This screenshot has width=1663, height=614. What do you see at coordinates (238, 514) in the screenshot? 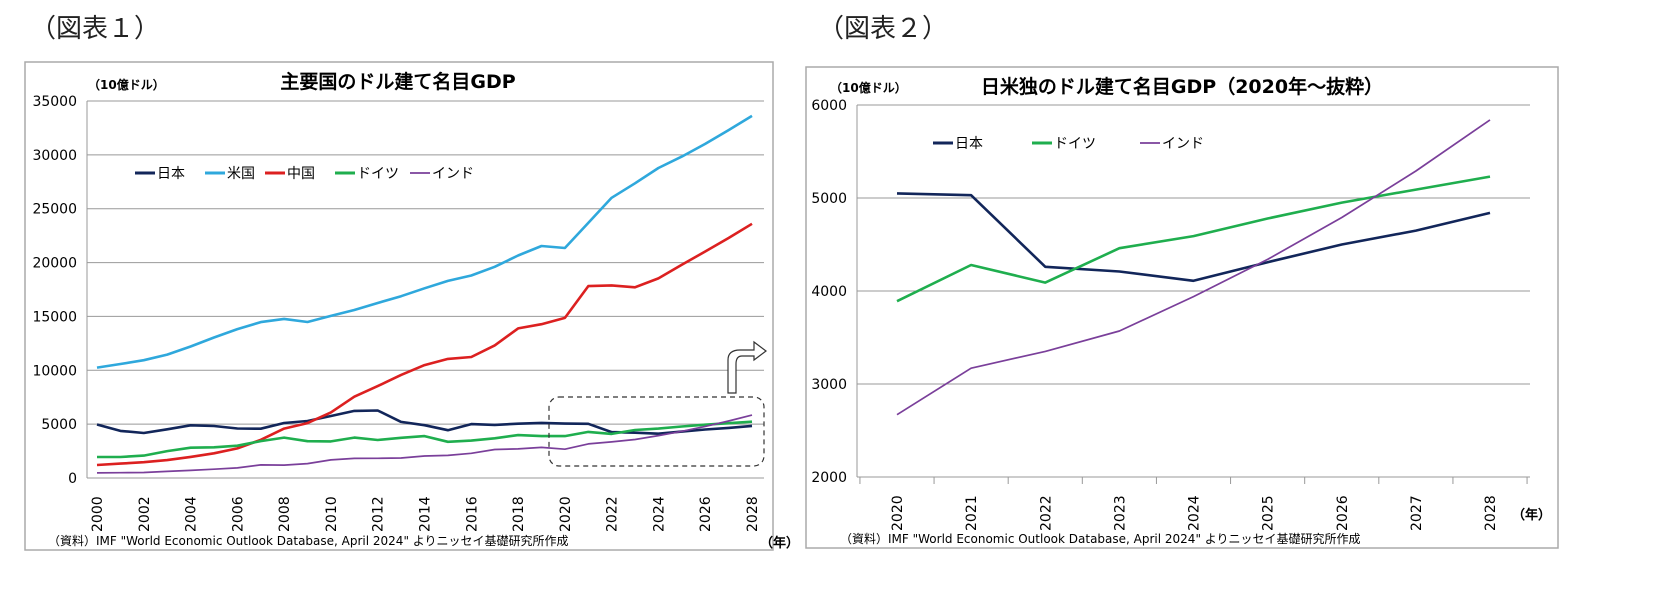
I see `x-tick-label: 2006` at bounding box center [238, 514].